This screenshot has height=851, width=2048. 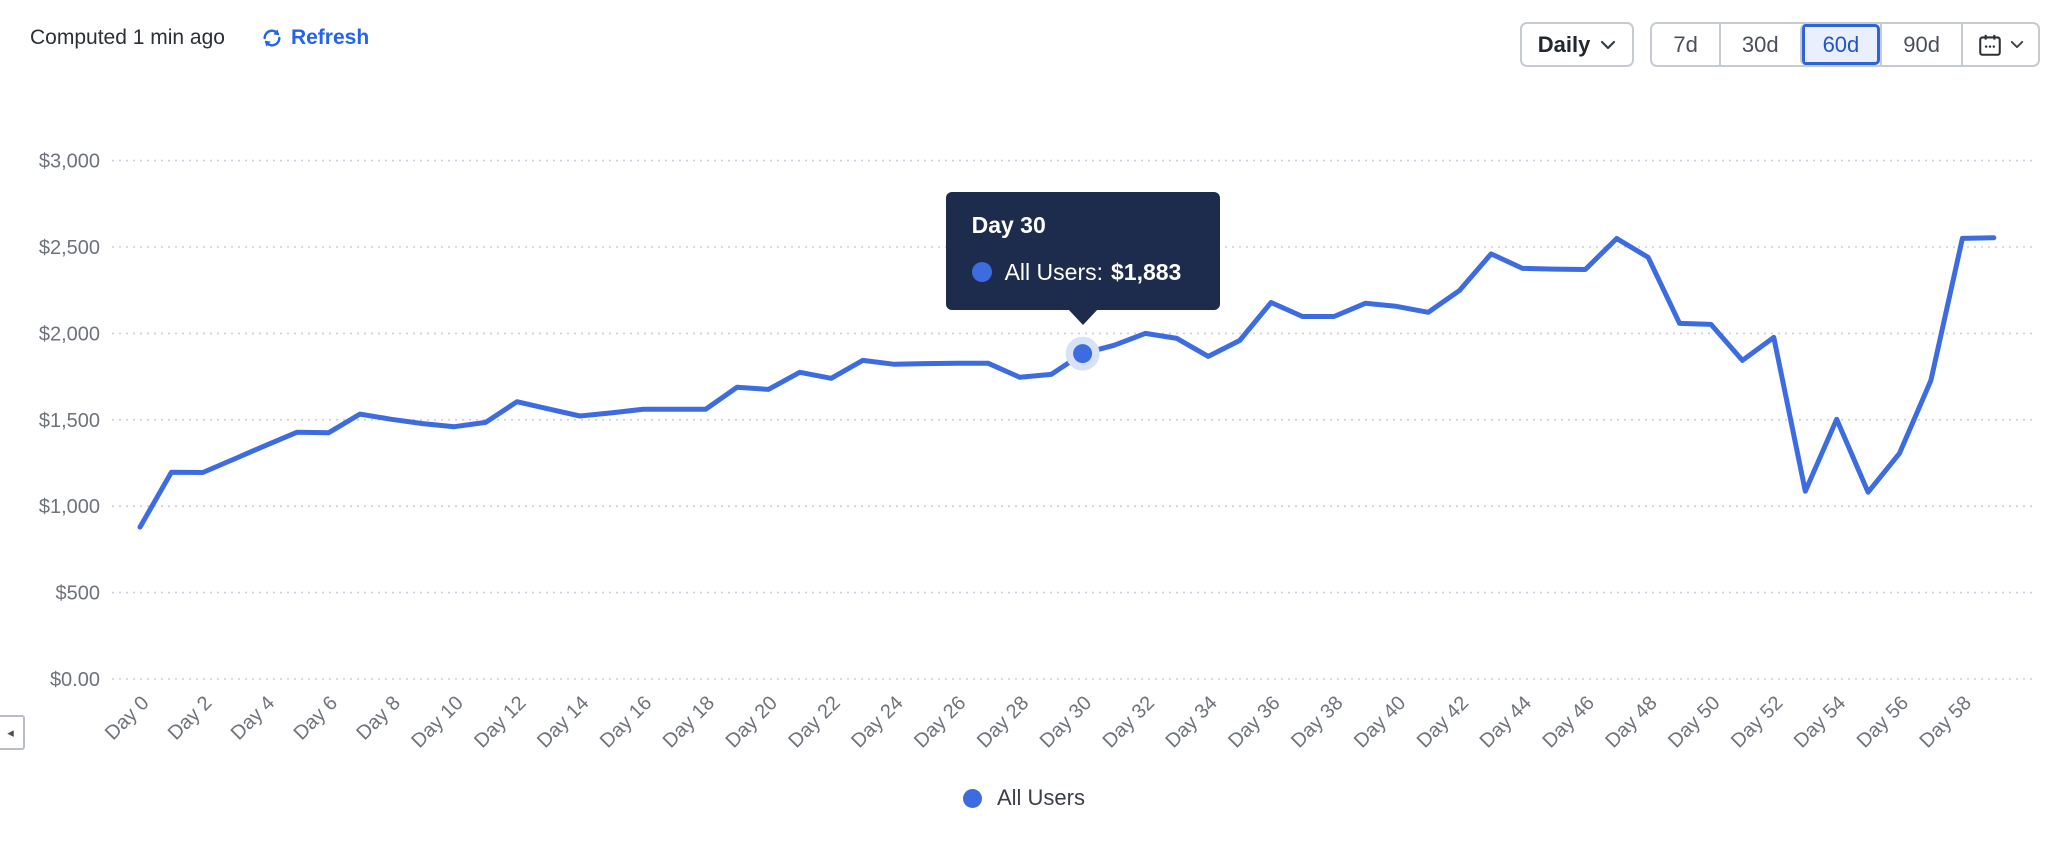 I want to click on x-axis-tick-label: Day 52, so click(x=1757, y=722).